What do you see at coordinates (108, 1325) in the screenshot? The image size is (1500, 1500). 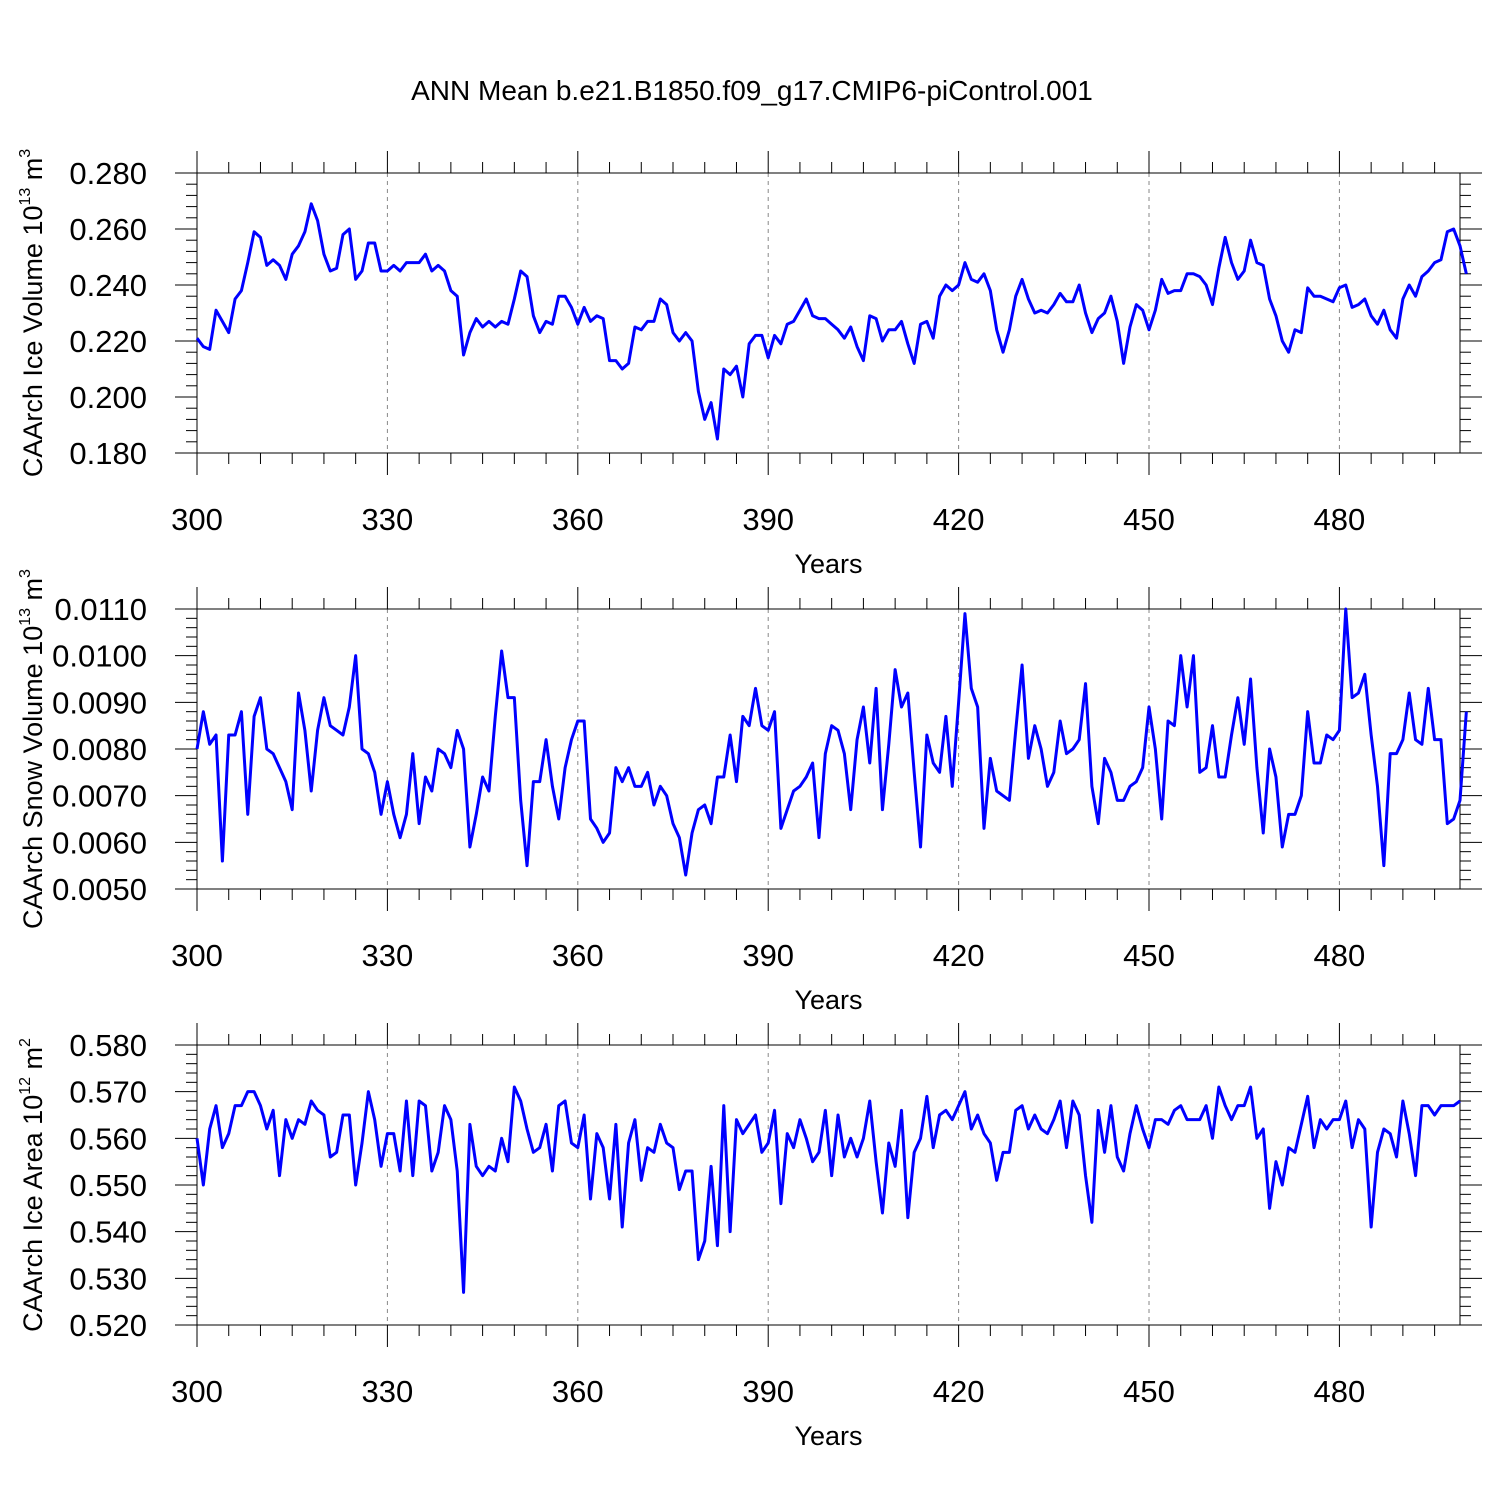 I see `y-tick-label: 0.520` at bounding box center [108, 1325].